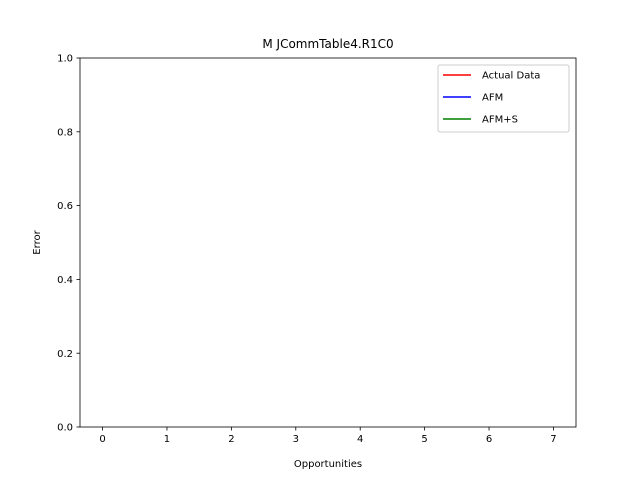 This screenshot has height=480, width=640. I want to click on y-axis-label: Error, so click(37, 241).